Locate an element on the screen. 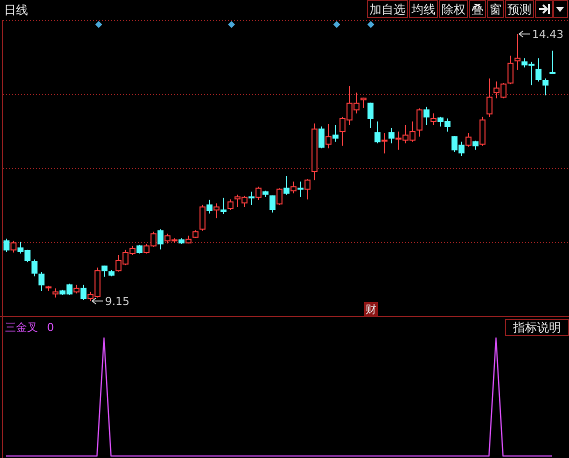 The width and height of the screenshot is (569, 458). text: 除权 is located at coordinates (454, 9).